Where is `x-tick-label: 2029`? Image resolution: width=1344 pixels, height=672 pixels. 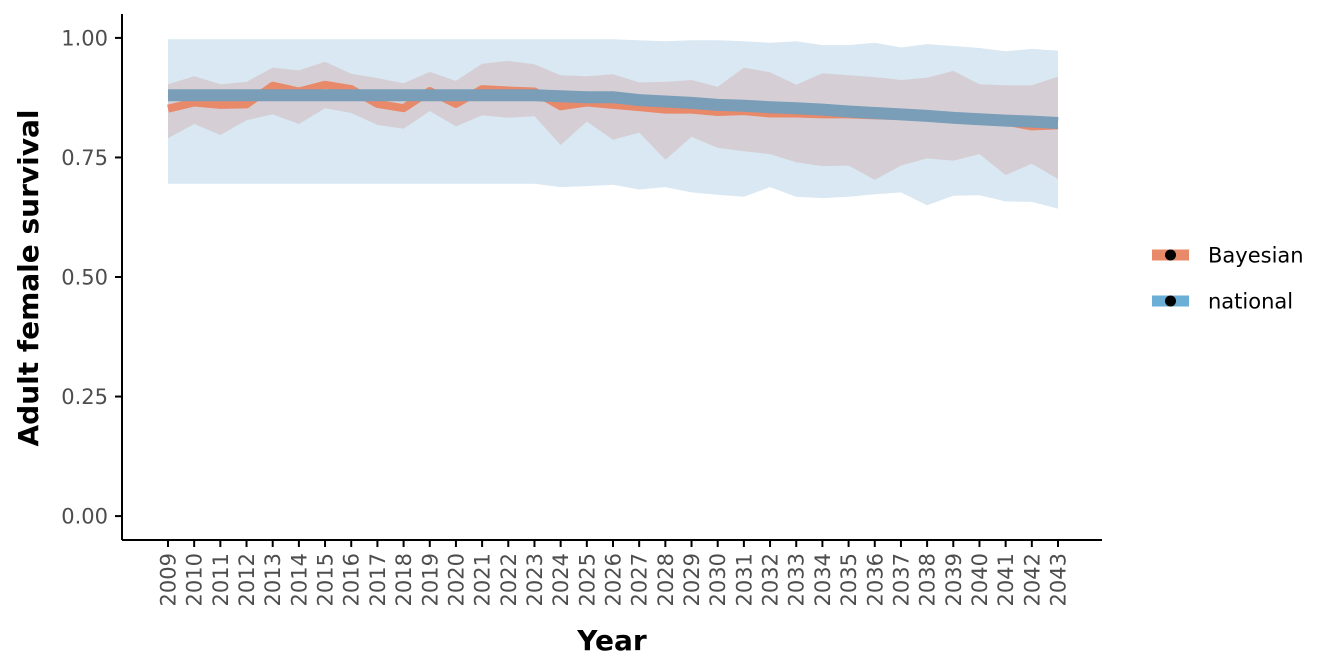
x-tick-label: 2029 is located at coordinates (692, 579).